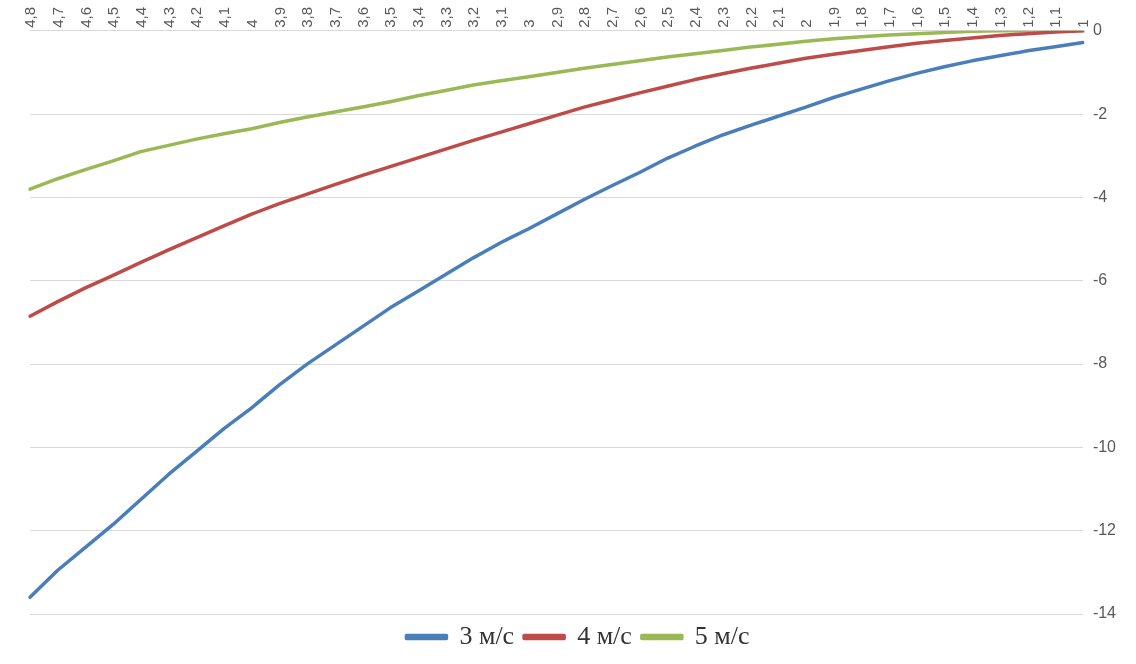 Image resolution: width=1136 pixels, height=664 pixels. I want to click on x-tick-label: 4,8, so click(30, 17).